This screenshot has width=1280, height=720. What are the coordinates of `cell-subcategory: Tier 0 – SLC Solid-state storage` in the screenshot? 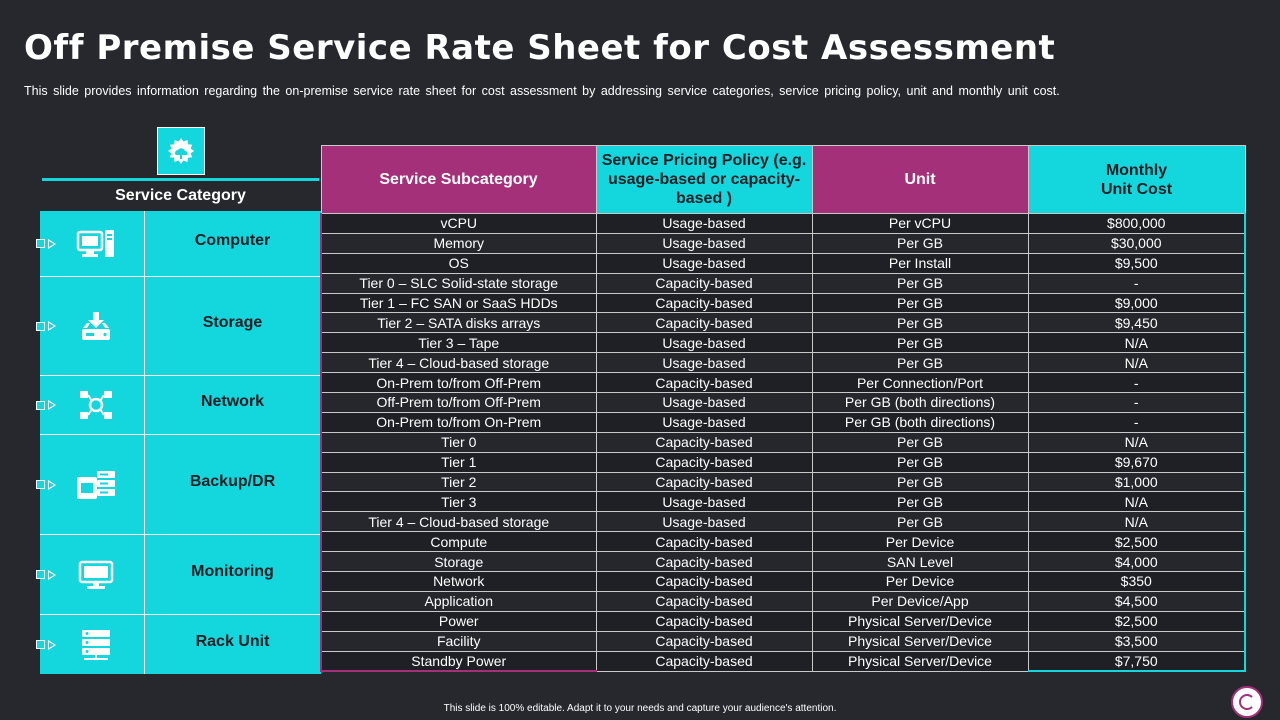 It's located at (458, 283).